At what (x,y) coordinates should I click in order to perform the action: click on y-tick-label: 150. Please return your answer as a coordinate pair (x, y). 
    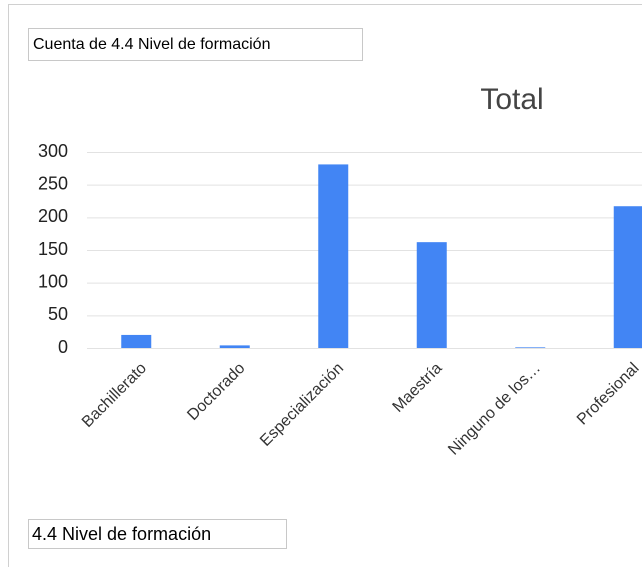
    Looking at the image, I should click on (53, 249).